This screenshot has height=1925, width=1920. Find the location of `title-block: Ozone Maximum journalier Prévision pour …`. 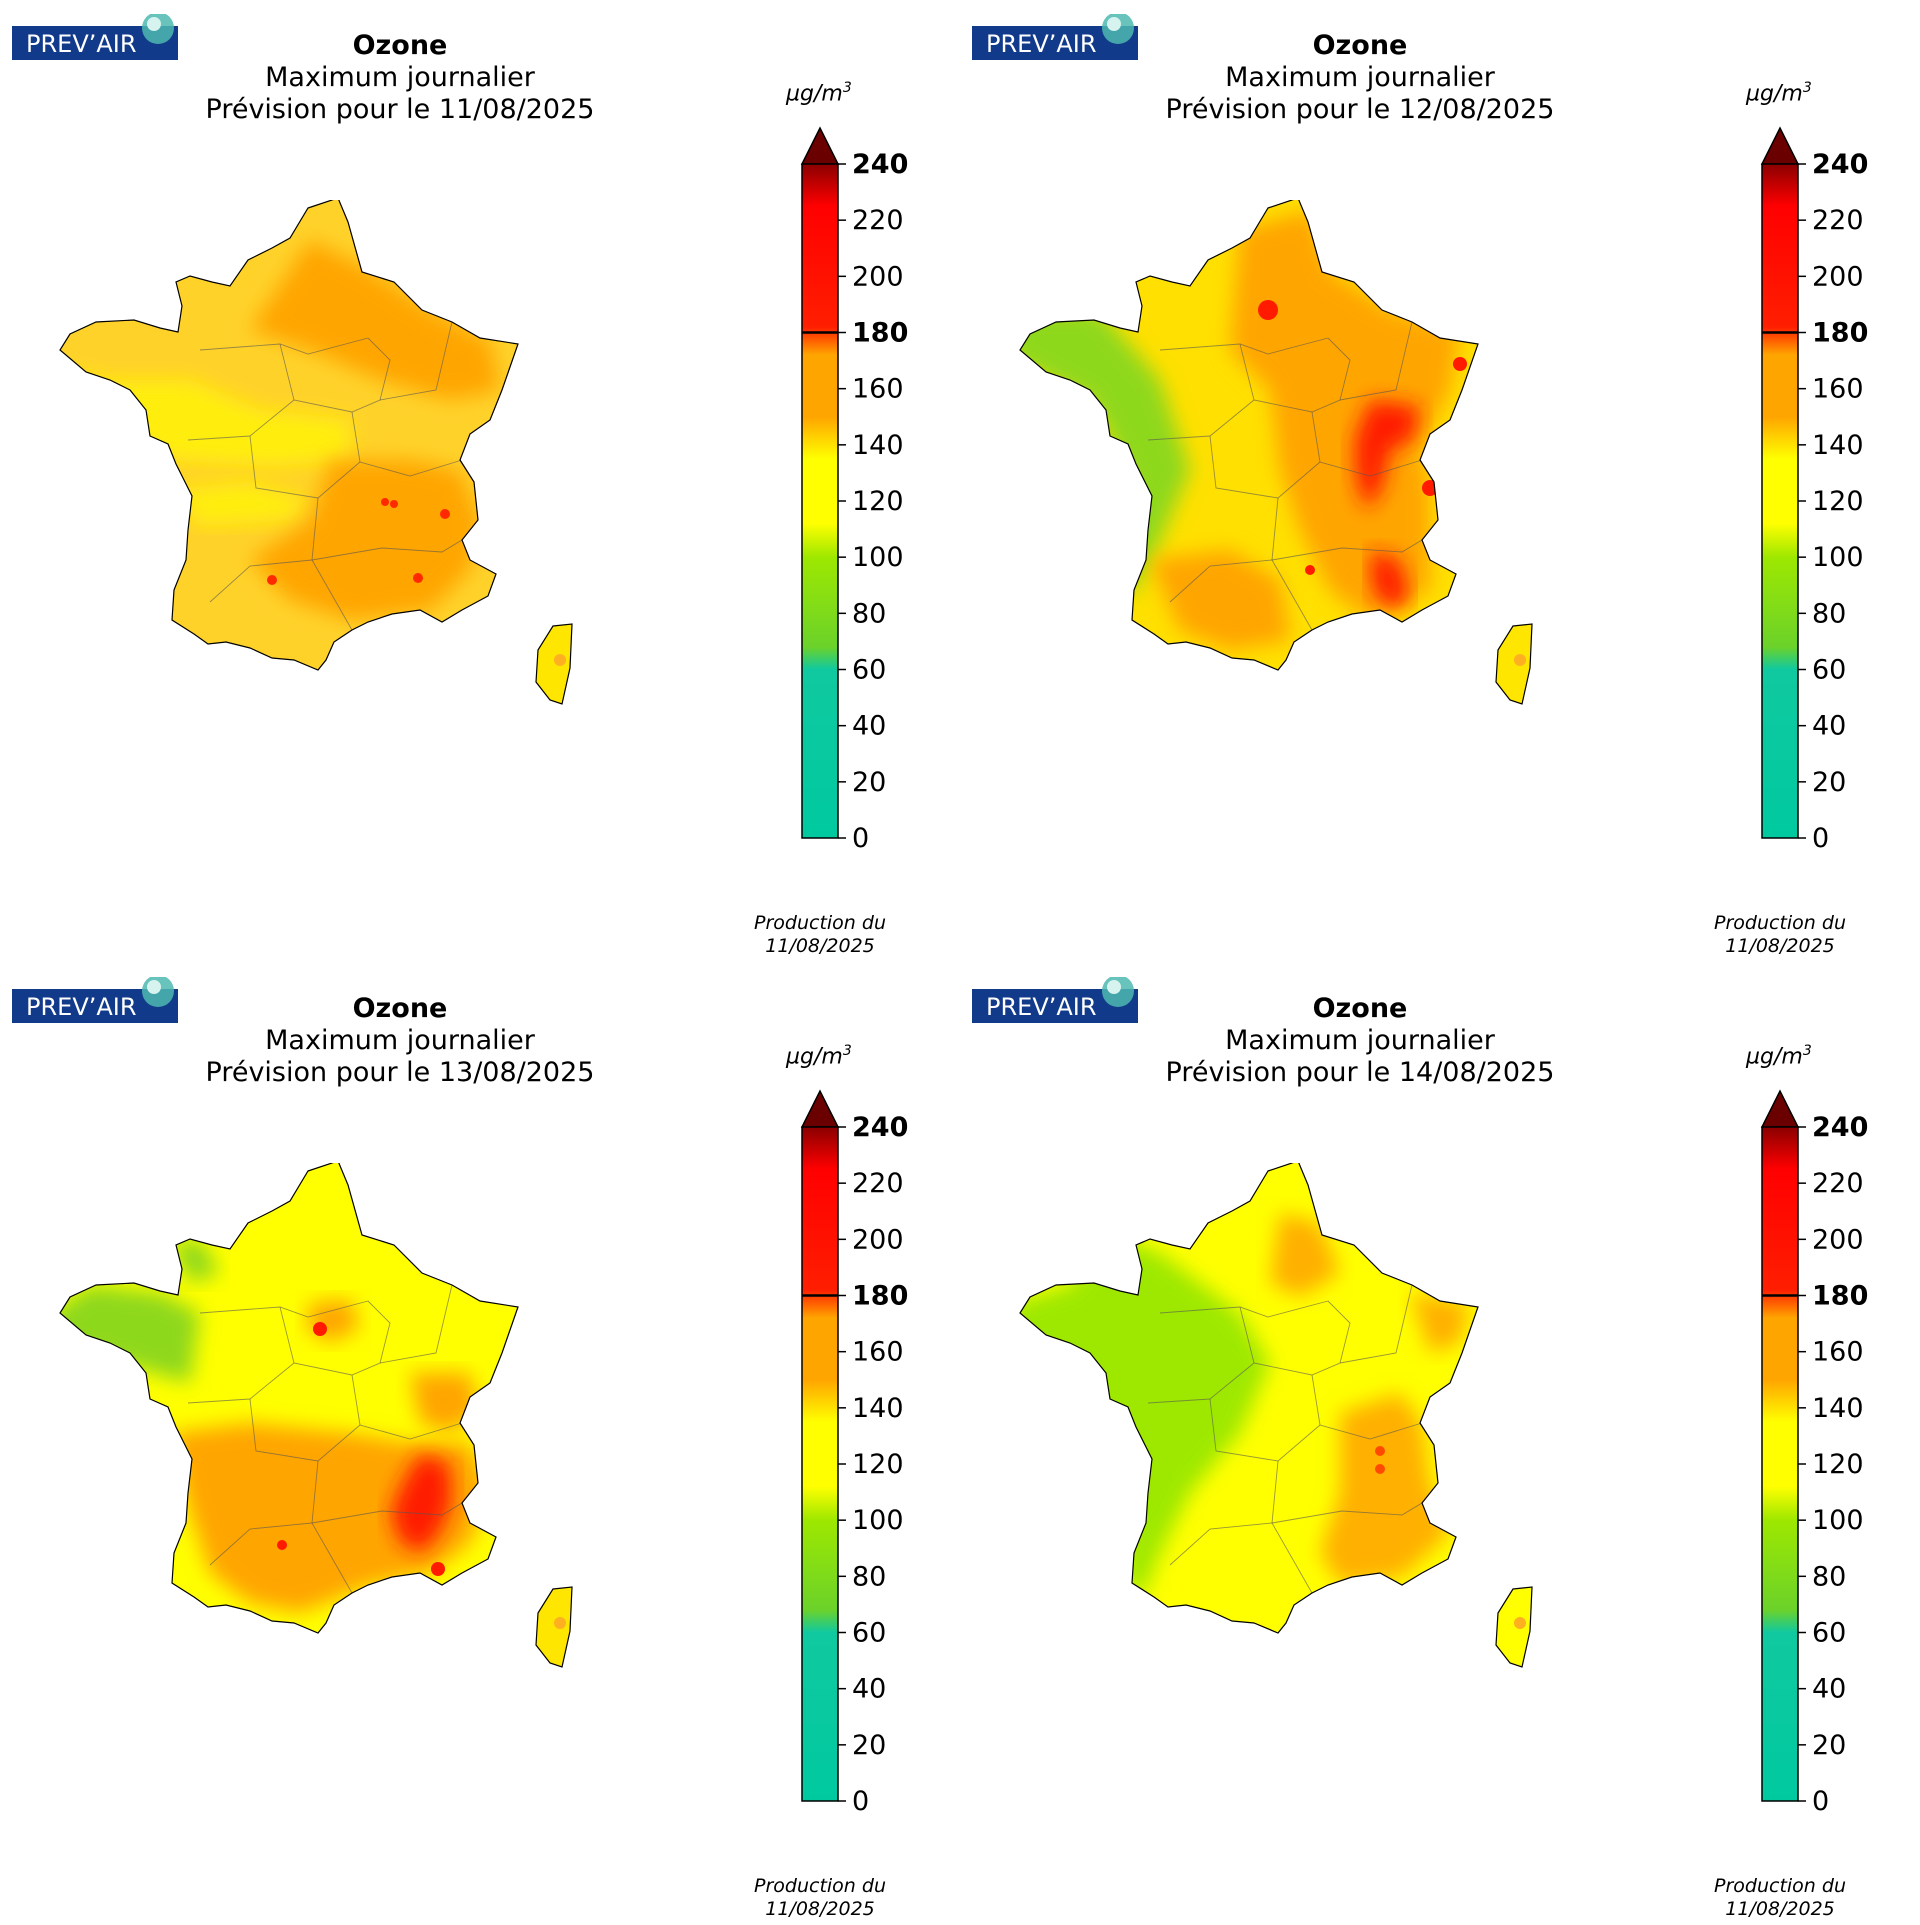

title-block: Ozone Maximum journalier Prévision pour … is located at coordinates (1360, 1041).